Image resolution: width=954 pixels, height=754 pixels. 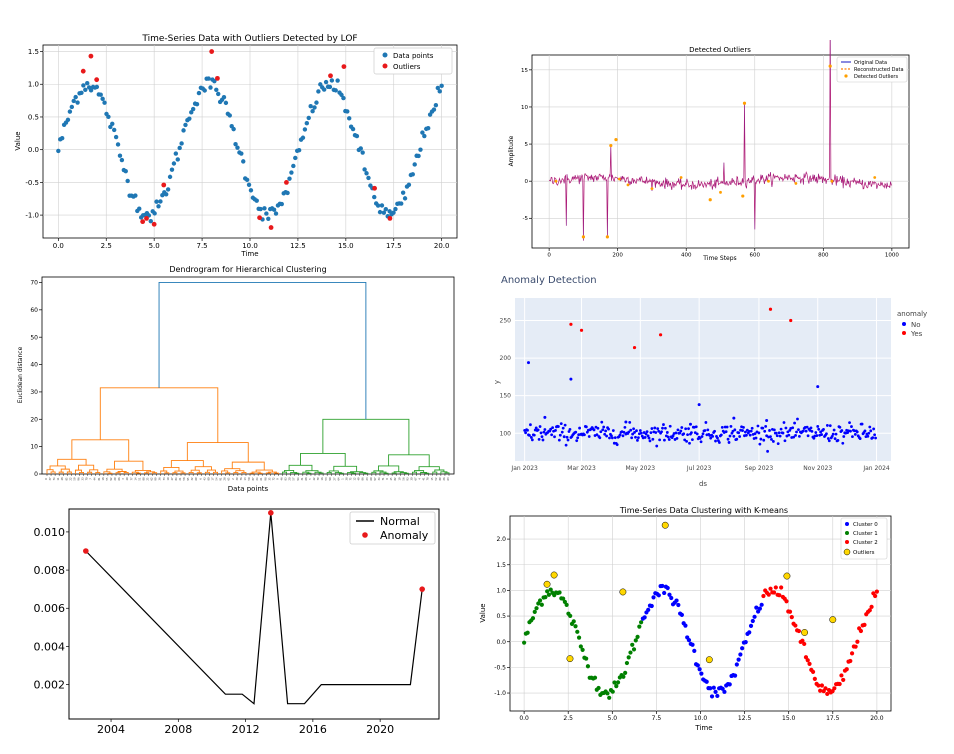 What do you see at coordinates (413, 61) in the screenshot?
I see `legend: Data points Outliers` at bounding box center [413, 61].